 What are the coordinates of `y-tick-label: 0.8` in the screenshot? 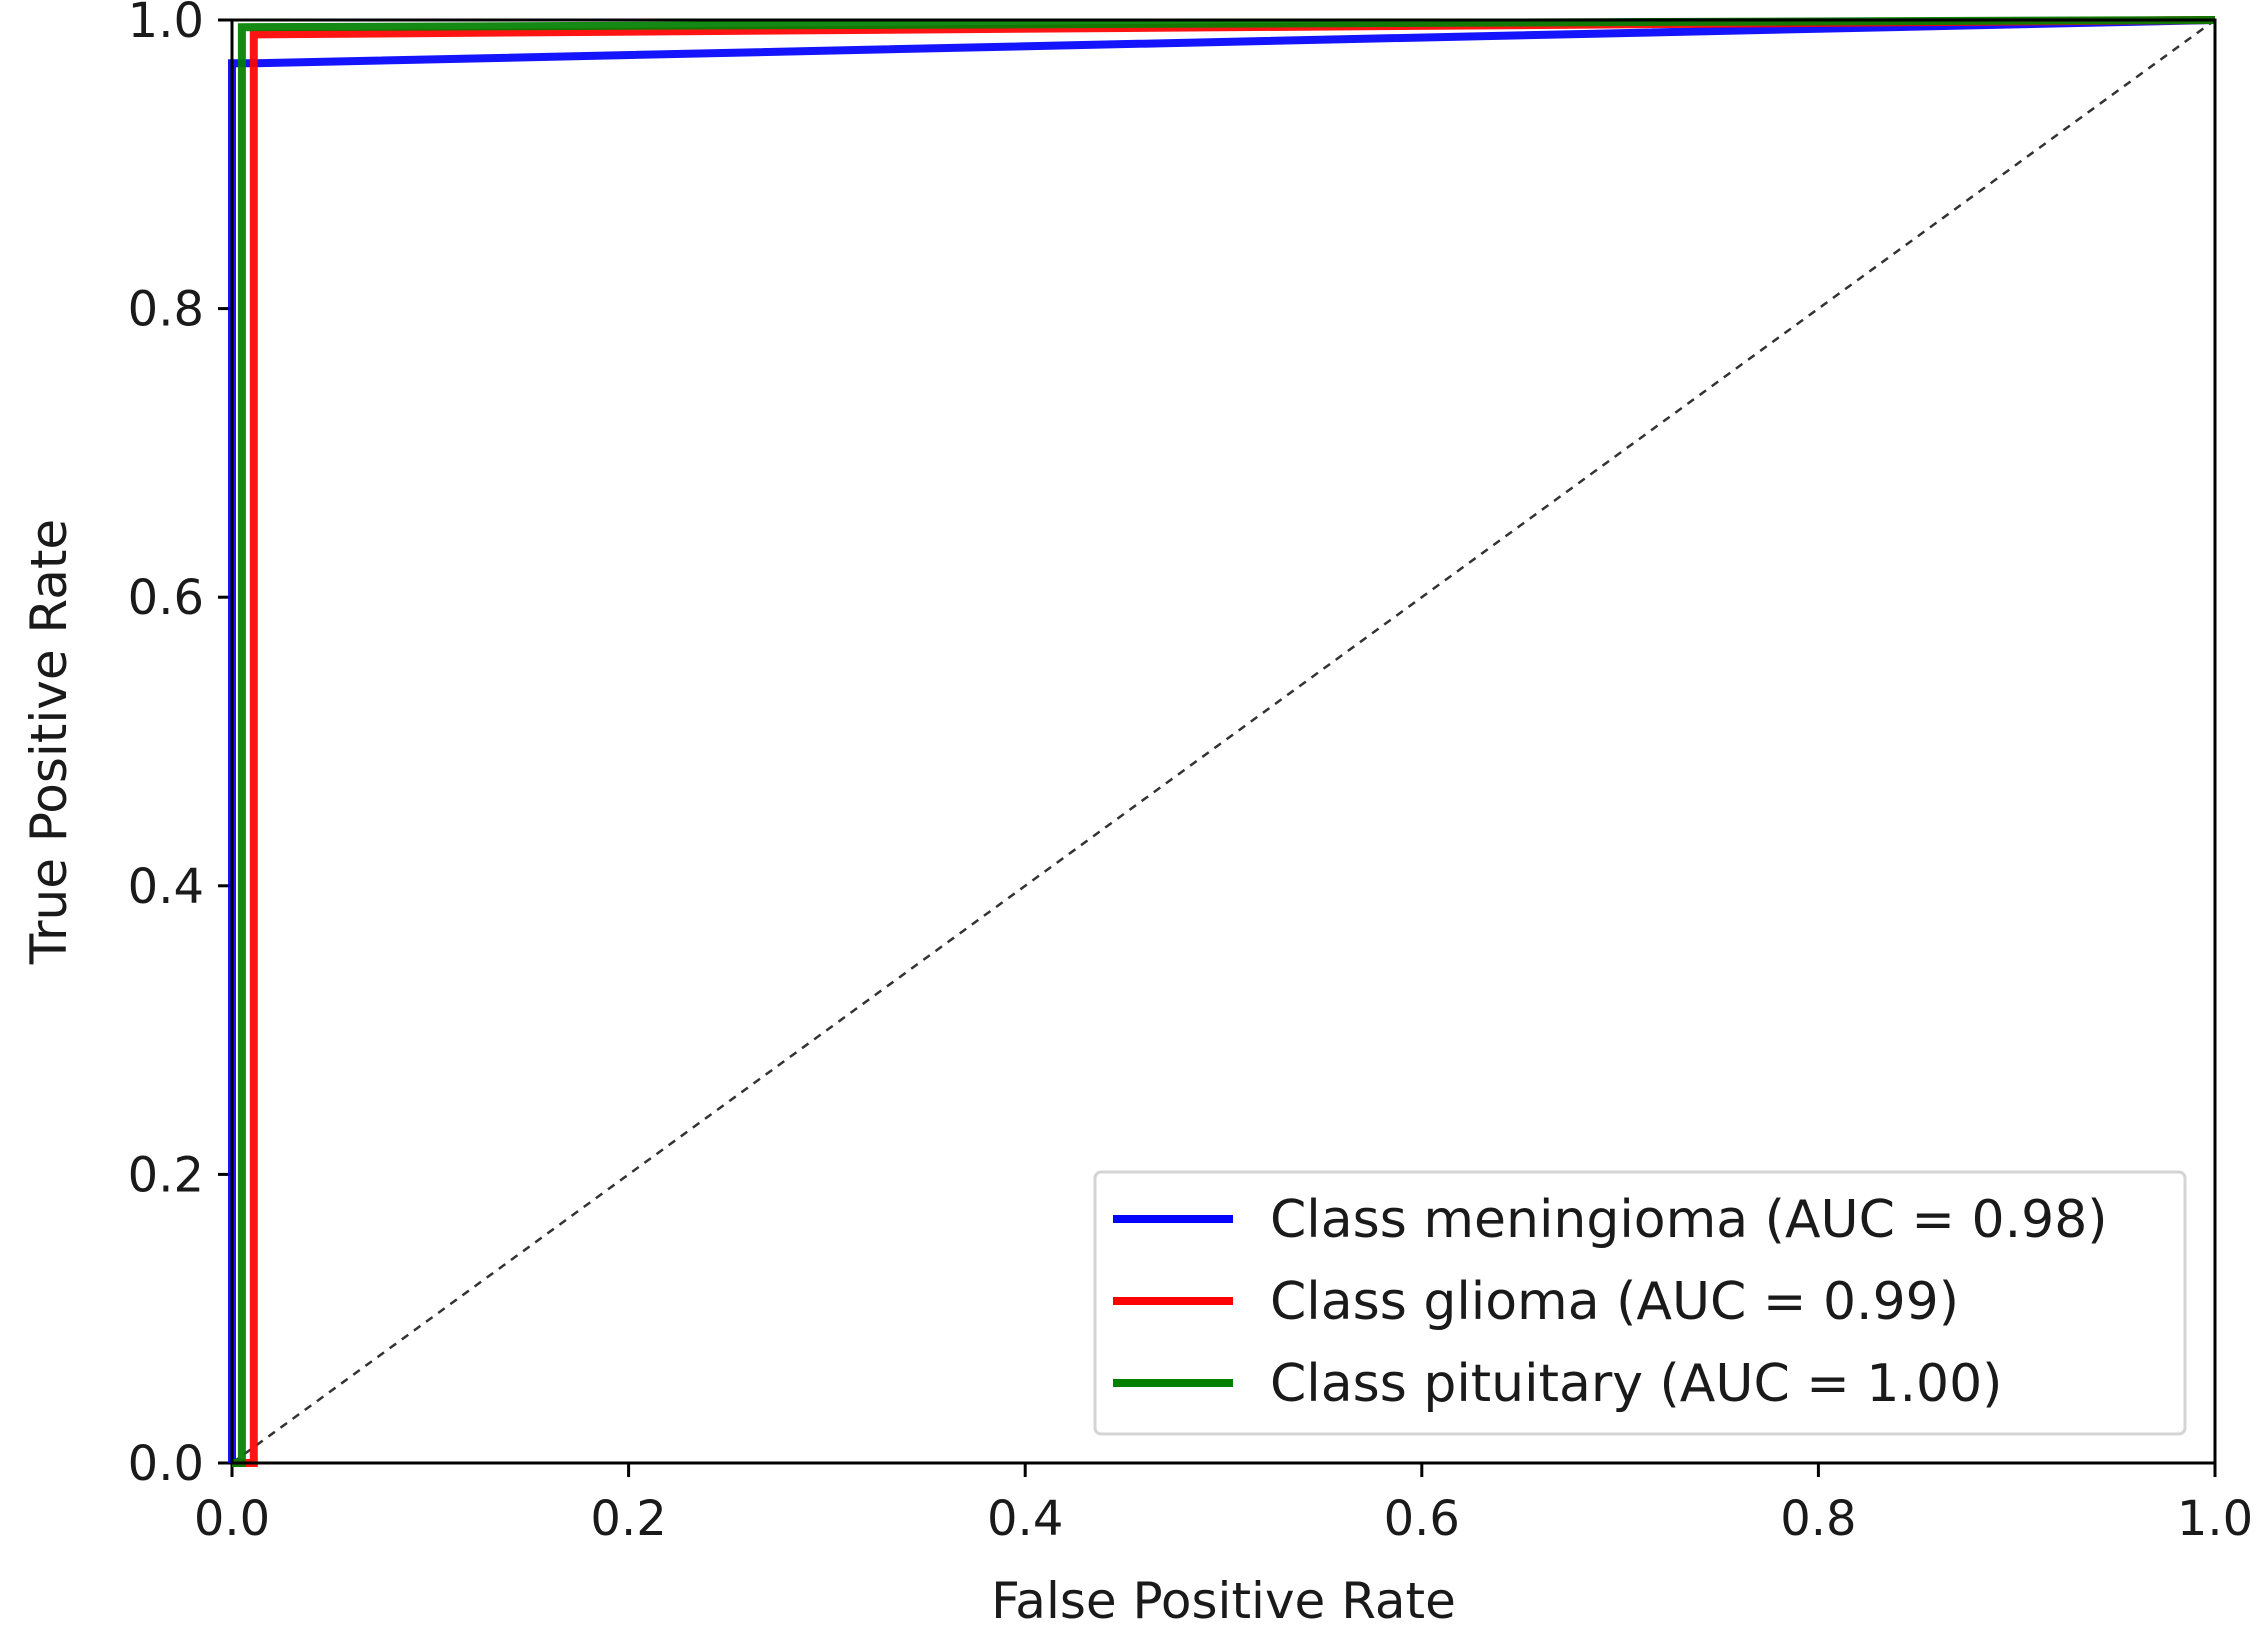 It's located at (166, 310).